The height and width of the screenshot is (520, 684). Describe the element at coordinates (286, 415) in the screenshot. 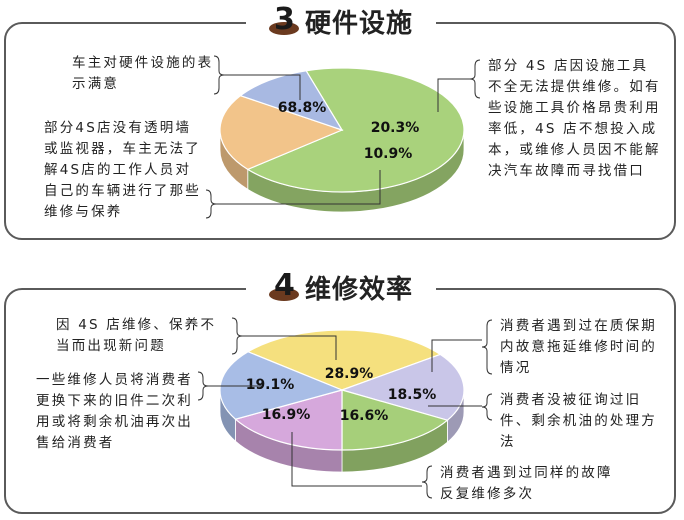

I see `pie-label-4: 16.9%` at that location.